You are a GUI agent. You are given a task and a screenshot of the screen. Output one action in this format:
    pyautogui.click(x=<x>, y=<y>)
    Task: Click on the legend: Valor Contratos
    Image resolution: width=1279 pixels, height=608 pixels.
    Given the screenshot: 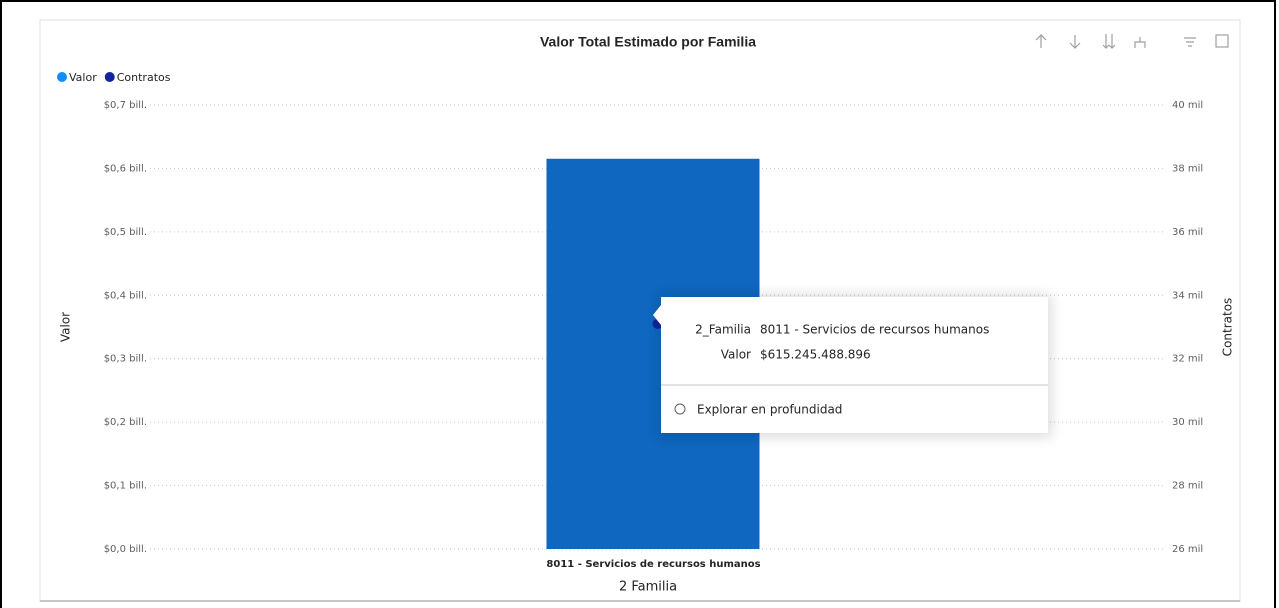 What is the action you would take?
    pyautogui.click(x=114, y=77)
    